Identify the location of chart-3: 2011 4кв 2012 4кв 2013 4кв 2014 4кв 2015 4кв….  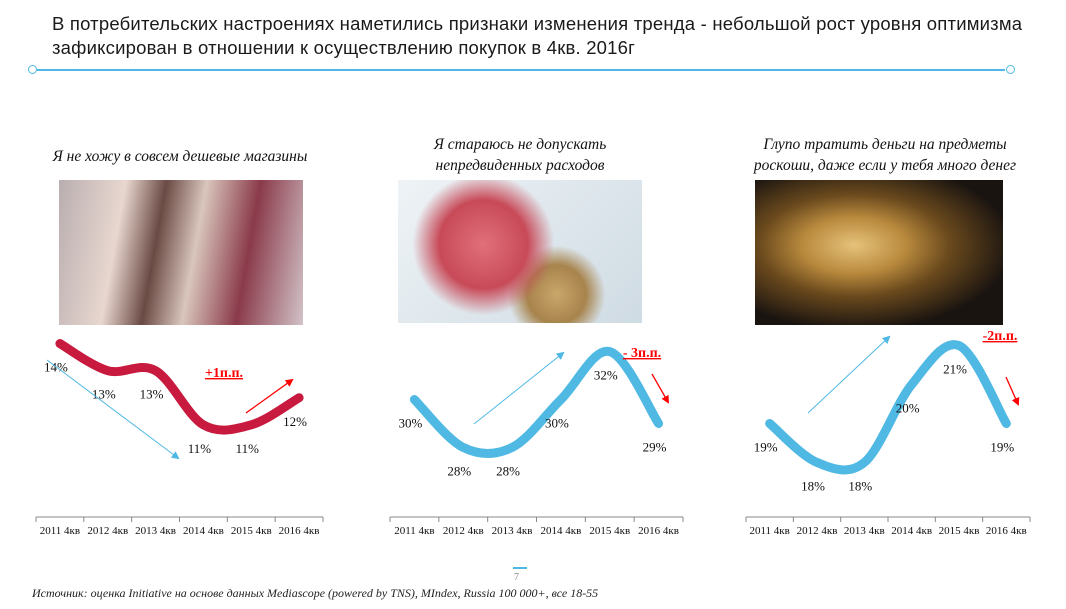
(888, 433).